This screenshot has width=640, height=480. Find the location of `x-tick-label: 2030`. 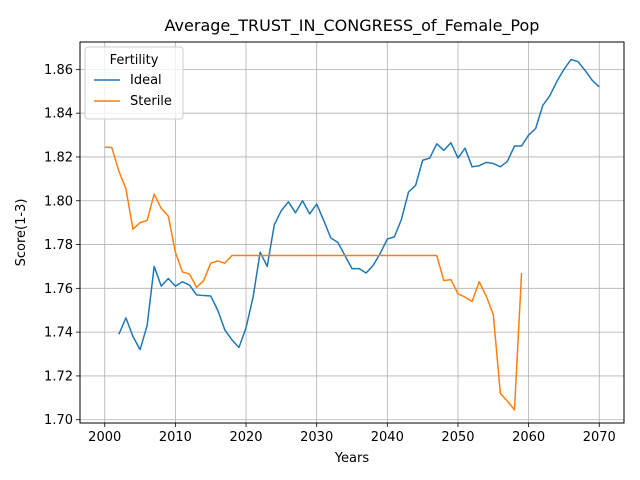

x-tick-label: 2030 is located at coordinates (316, 437).